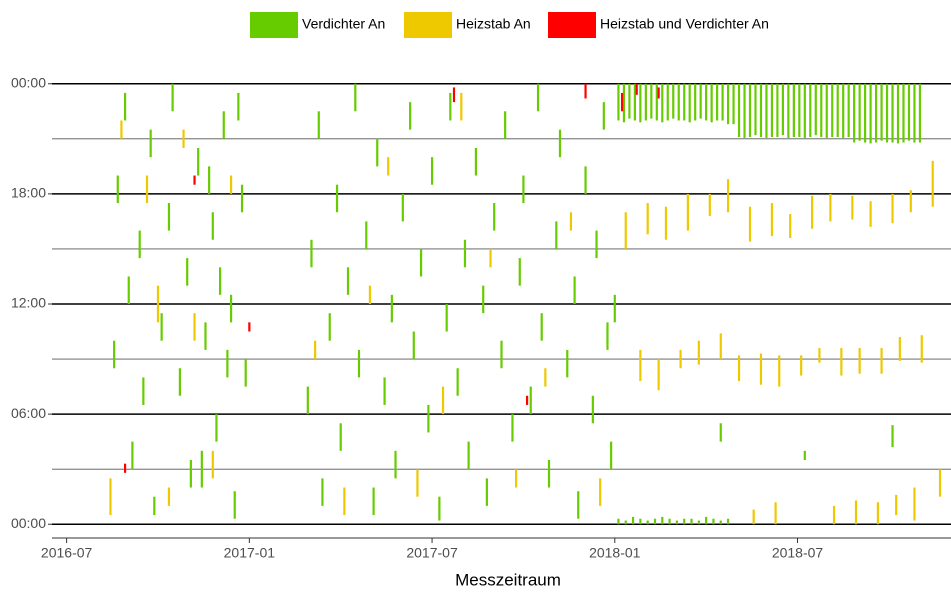  Describe the element at coordinates (67, 553) in the screenshot. I see `x-tick-label: 2016-07` at that location.